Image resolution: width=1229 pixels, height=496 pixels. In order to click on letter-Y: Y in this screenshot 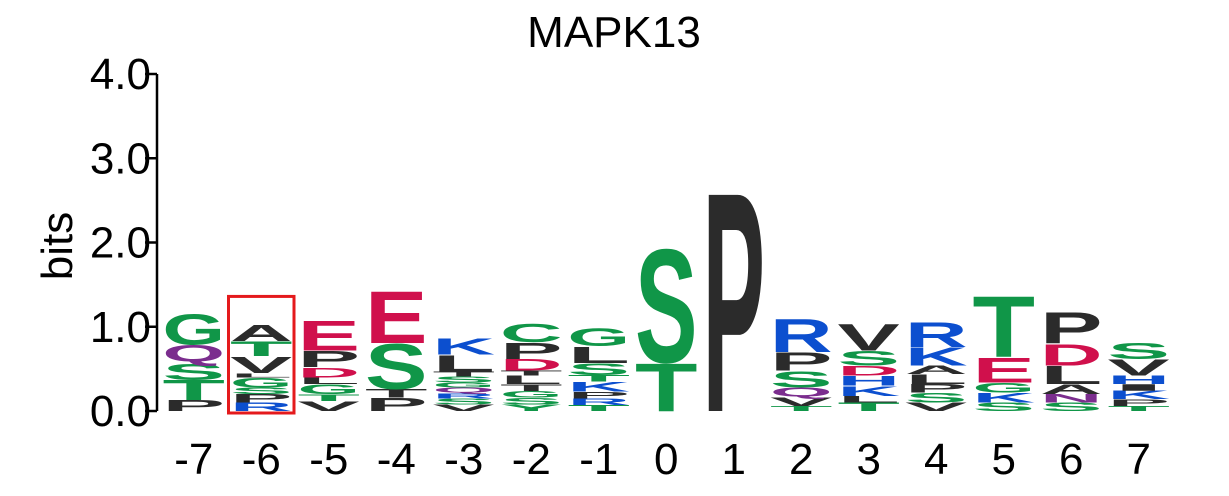, I will do `click(531, 408)`.